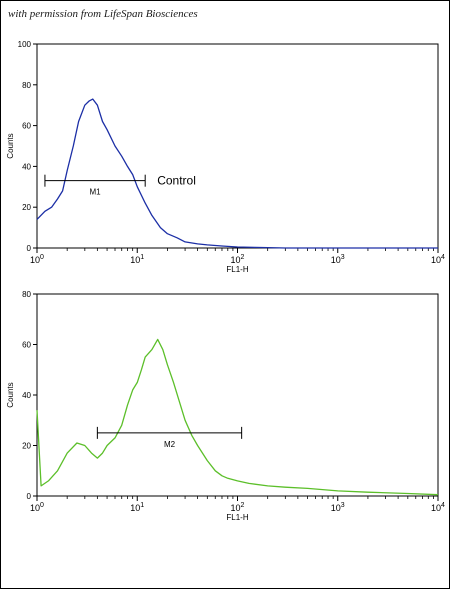 Image resolution: width=450 pixels, height=589 pixels. I want to click on chart1-ytick-label-2: 40, so click(26, 166).